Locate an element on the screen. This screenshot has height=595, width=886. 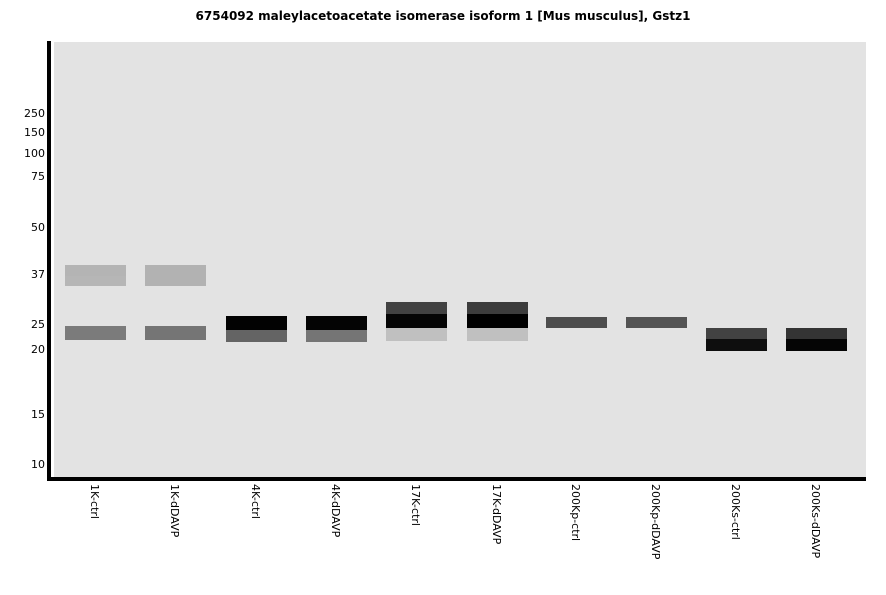
gel-band-4K-dDAVP-band-23kda is located at coordinates (336, 336).